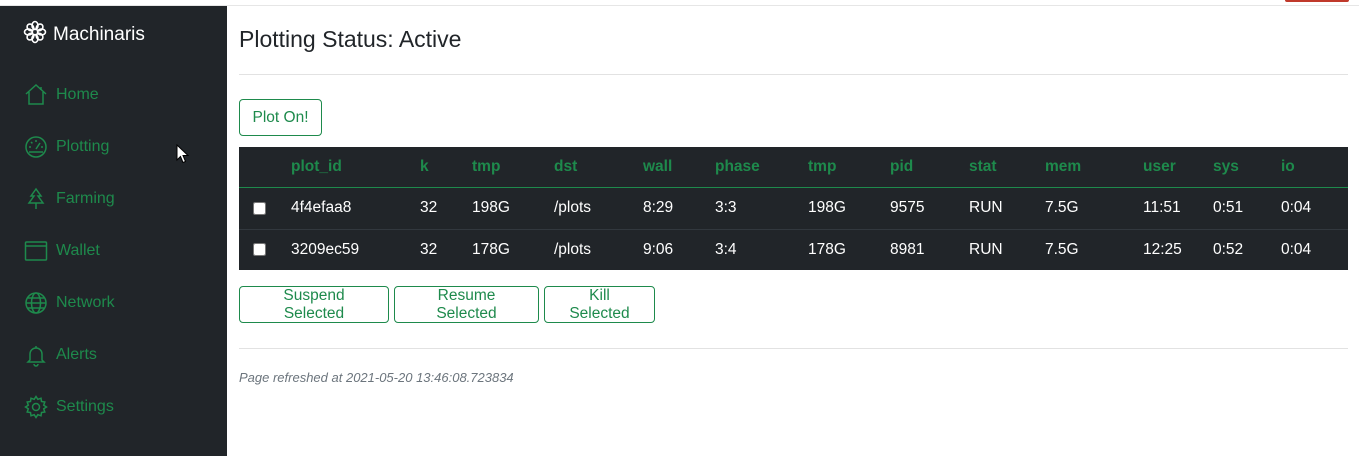 The image size is (1359, 456). Describe the element at coordinates (679, 167) in the screenshot. I see `column-header: wall` at that location.